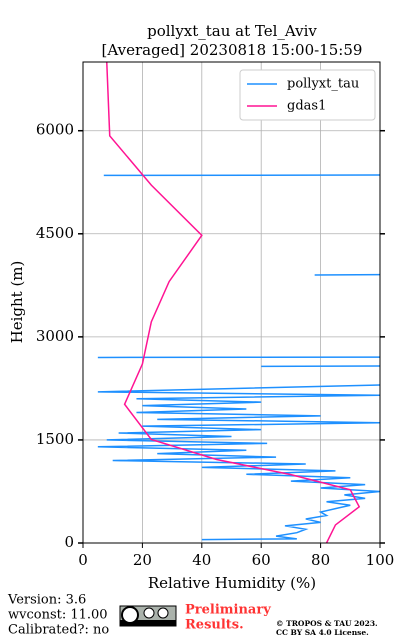 The width and height of the screenshot is (400, 640). I want to click on y-tick-label: 6000, so click(55, 130).